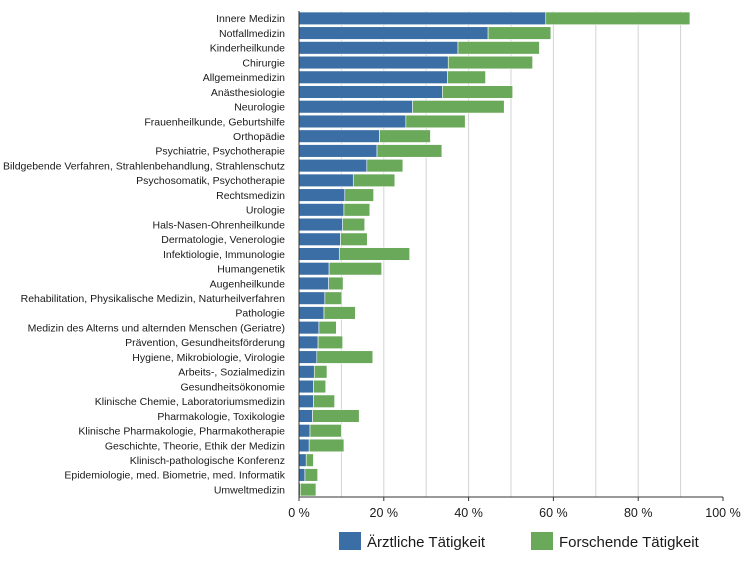 The image size is (749, 584). I want to click on category-label: Prävention, Gesundheitsförderung, so click(205, 343).